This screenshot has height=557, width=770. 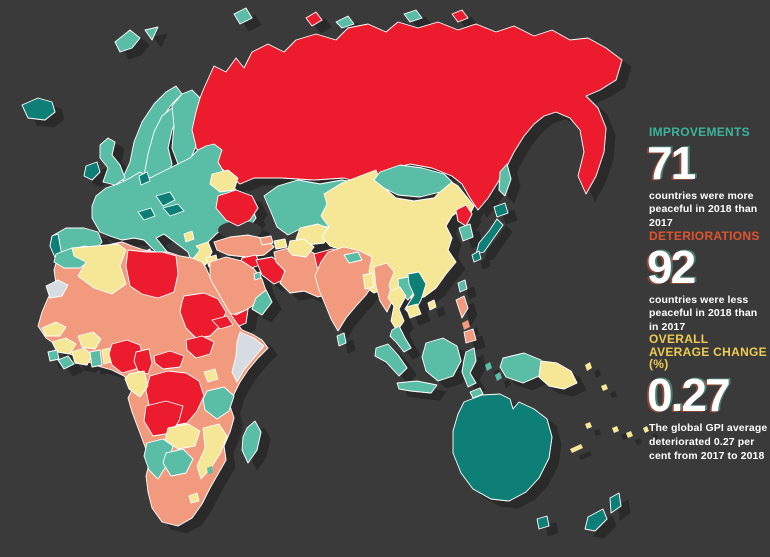 What do you see at coordinates (38, 109) in the screenshot?
I see `country-iceland` at bounding box center [38, 109].